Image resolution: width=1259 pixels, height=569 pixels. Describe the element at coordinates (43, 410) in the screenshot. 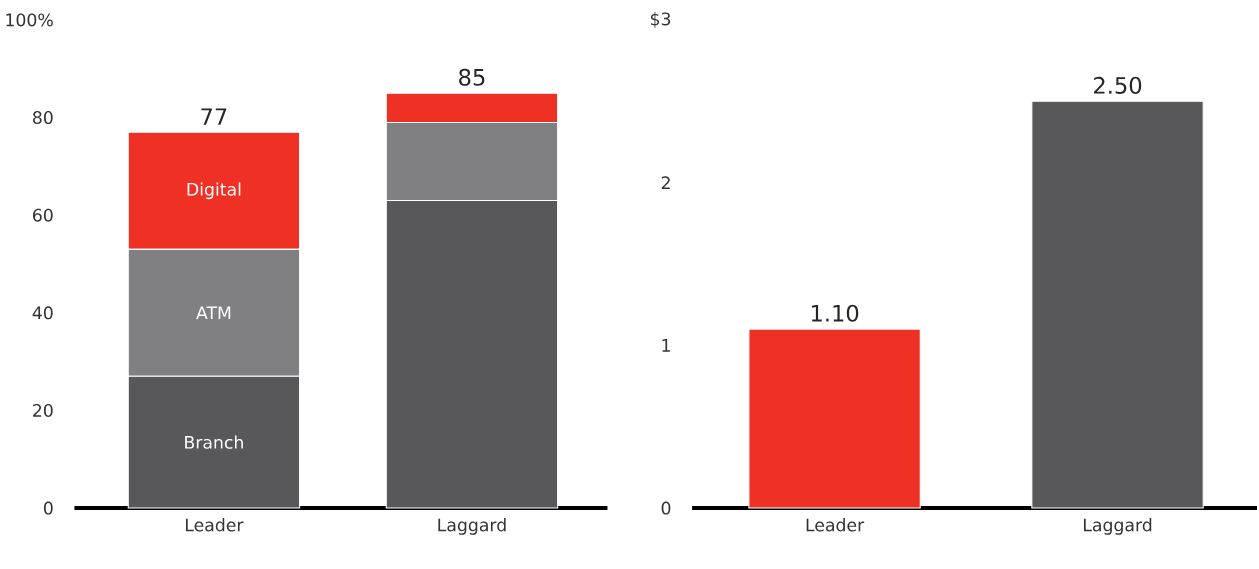

I see `y-tick-label: 20` at that location.